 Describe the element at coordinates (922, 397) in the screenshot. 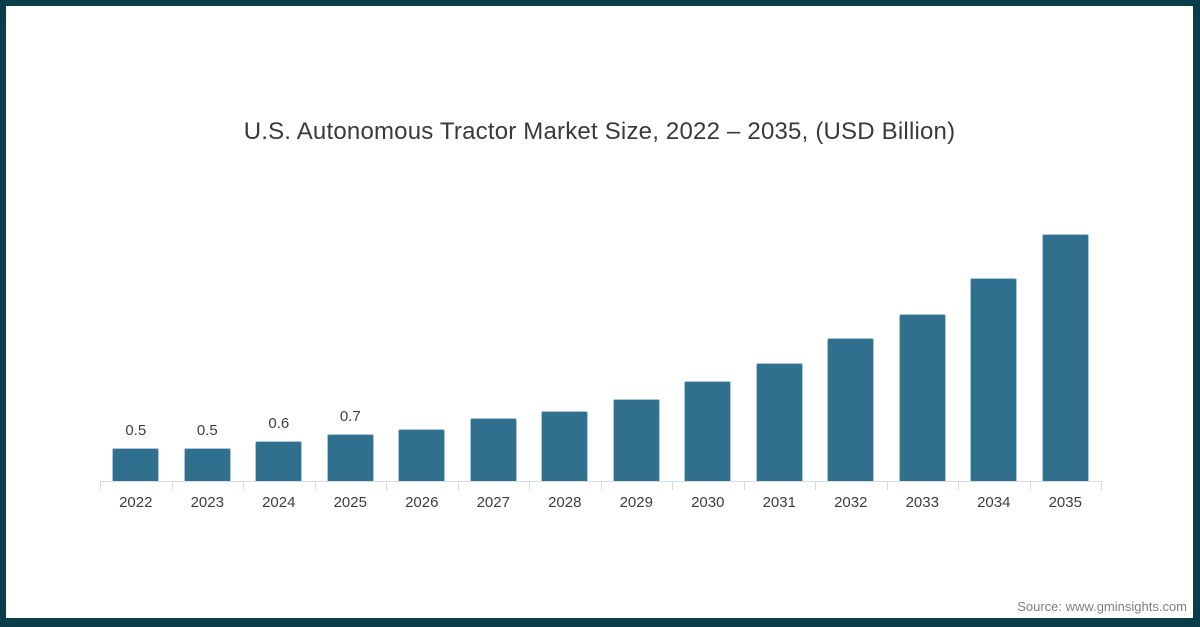

I see `bar-2033` at that location.